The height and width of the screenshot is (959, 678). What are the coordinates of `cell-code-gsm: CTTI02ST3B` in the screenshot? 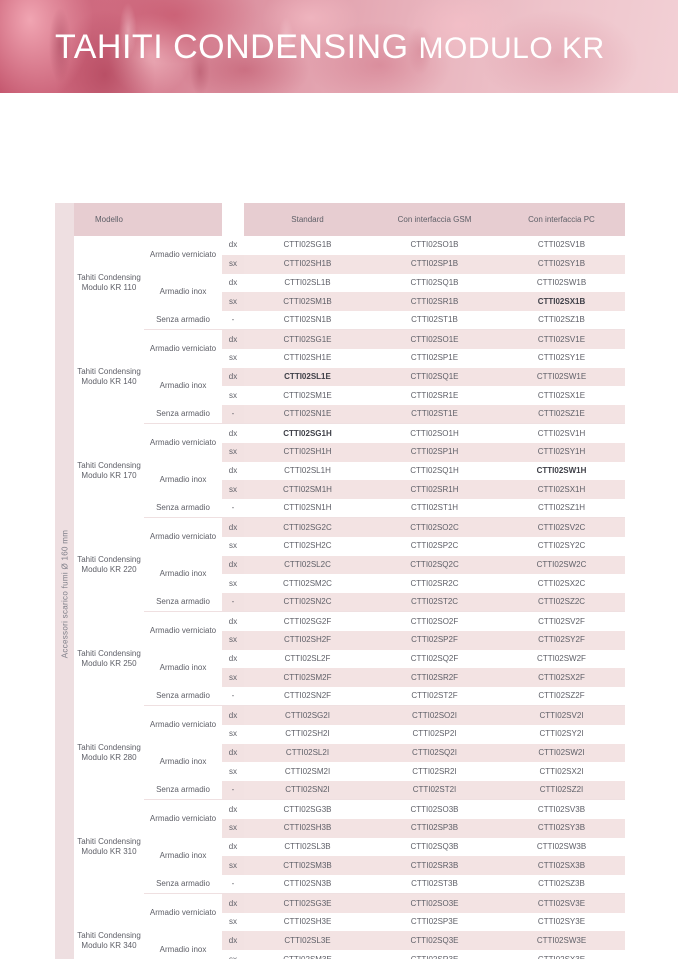 It's located at (434, 885).